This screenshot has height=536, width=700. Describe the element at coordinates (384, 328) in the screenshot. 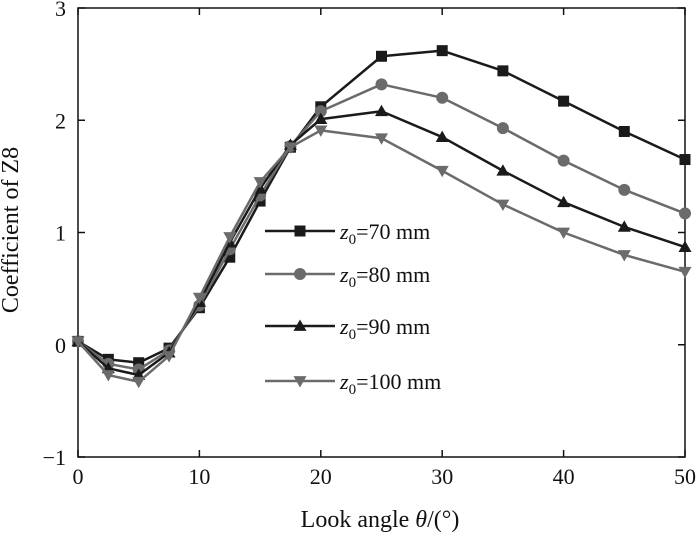

I see `legend-label: z0=90 mm` at that location.